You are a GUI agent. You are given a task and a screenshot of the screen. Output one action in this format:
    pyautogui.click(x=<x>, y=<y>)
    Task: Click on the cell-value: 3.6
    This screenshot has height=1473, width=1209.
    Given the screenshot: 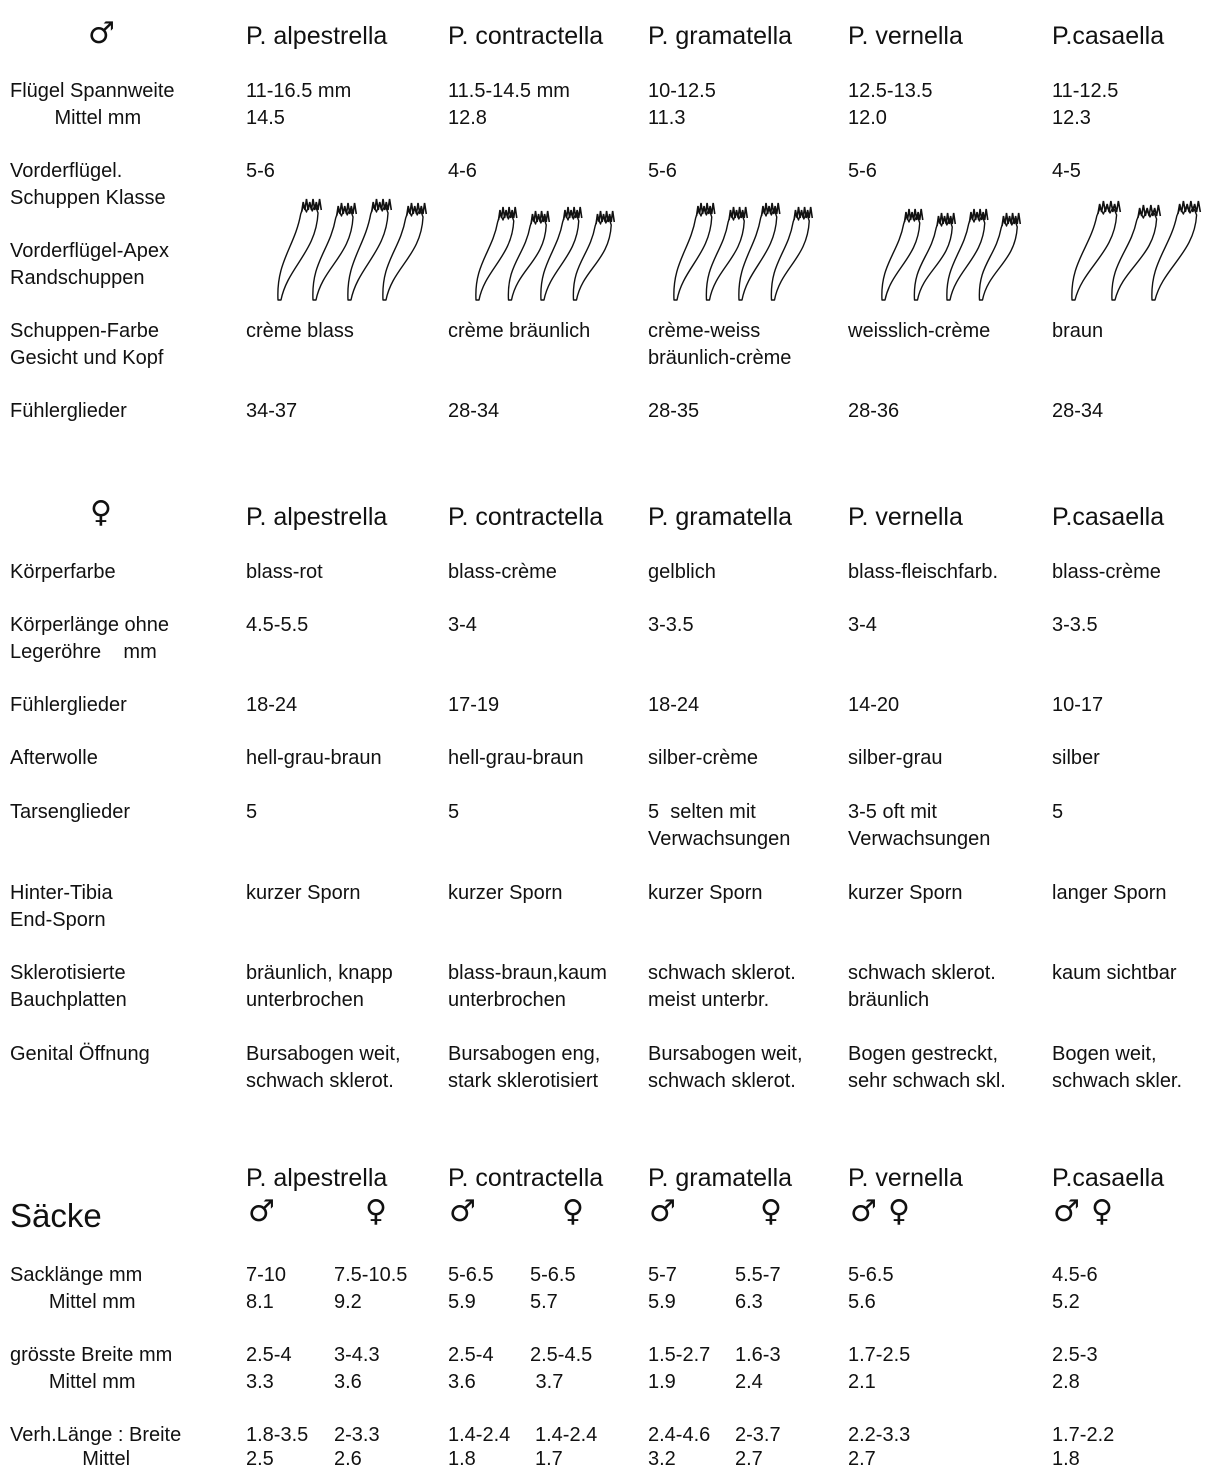 What is the action you would take?
    pyautogui.click(x=462, y=1382)
    